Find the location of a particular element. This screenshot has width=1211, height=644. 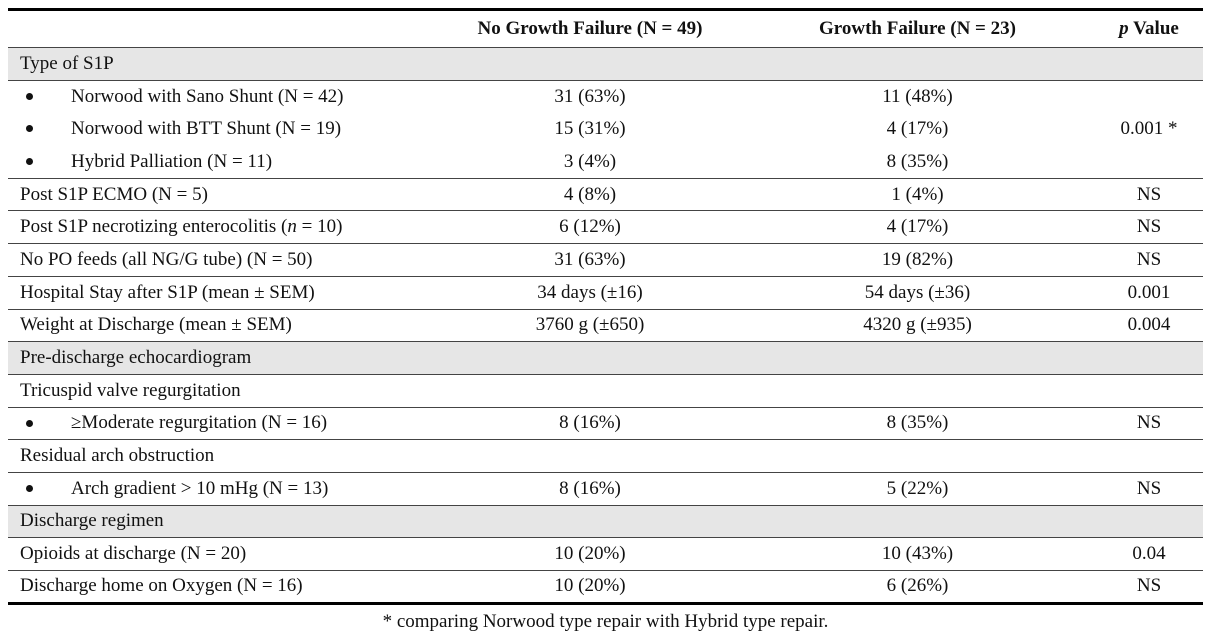

section-row: Type of S1P is located at coordinates (605, 64).